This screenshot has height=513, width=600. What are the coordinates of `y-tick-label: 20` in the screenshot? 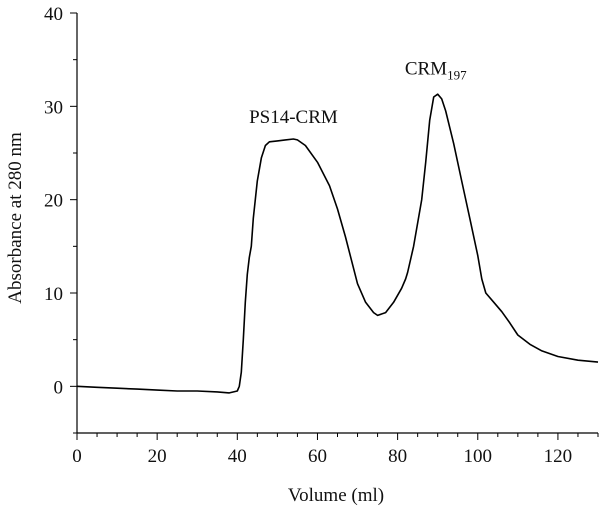 It's located at (53, 201).